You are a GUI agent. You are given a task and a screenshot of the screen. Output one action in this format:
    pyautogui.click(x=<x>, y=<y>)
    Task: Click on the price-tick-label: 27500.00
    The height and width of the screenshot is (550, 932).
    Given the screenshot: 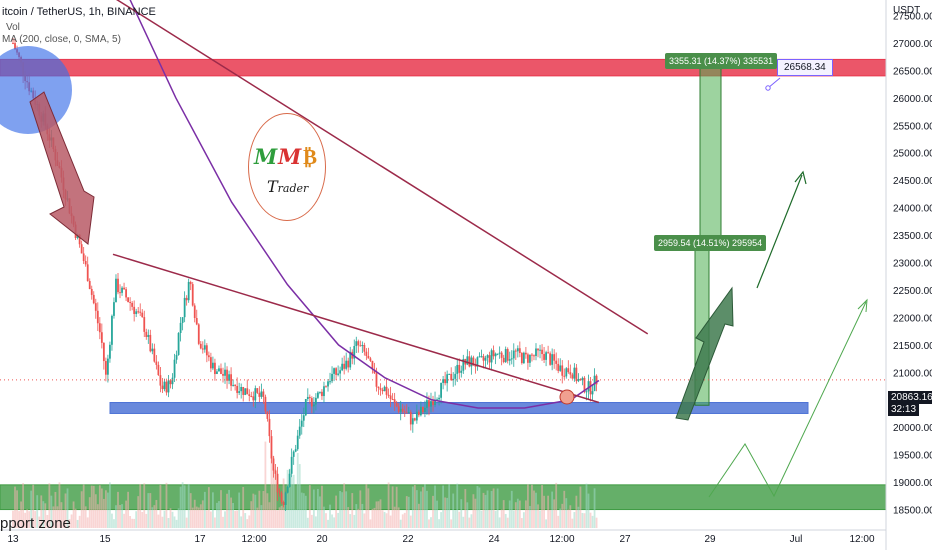 What is the action you would take?
    pyautogui.click(x=912, y=16)
    